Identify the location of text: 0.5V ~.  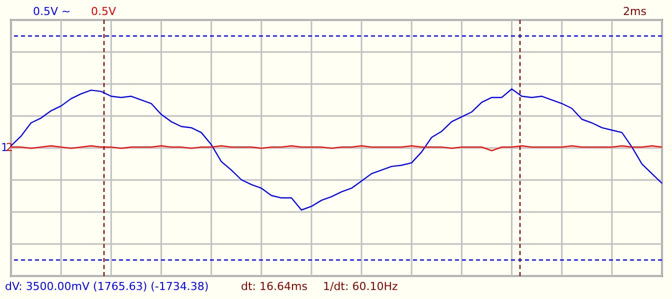
(52, 11).